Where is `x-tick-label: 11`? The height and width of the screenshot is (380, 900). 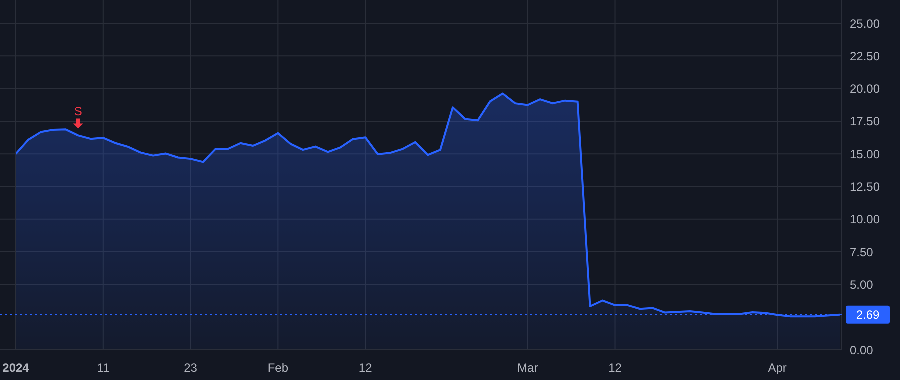 x-tick-label: 11 is located at coordinates (103, 368).